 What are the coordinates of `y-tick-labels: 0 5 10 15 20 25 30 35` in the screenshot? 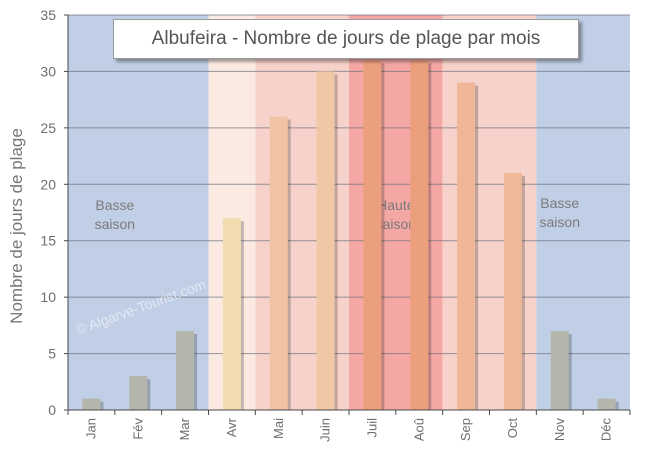 It's located at (48, 212).